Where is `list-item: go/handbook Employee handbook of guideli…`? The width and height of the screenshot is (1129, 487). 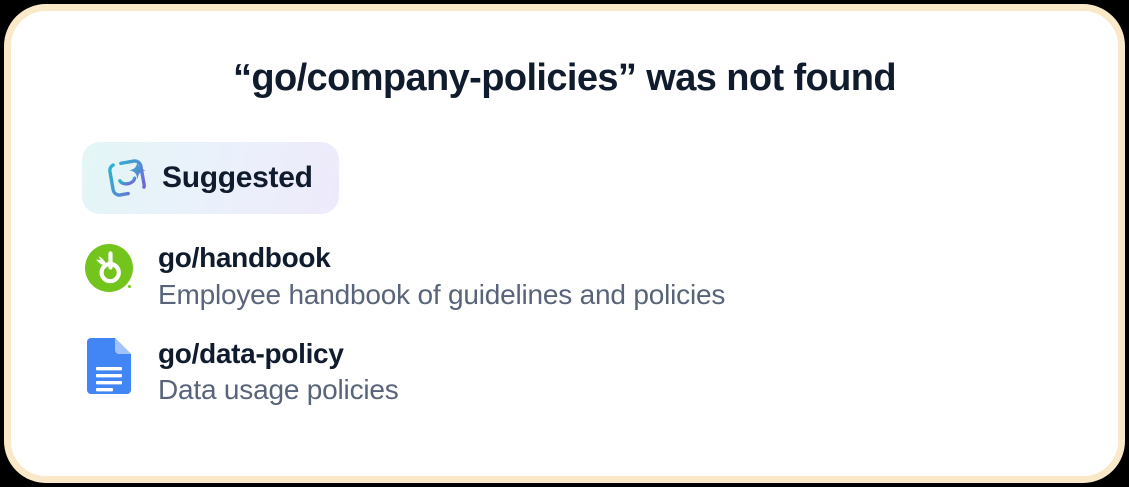
list-item: go/handbook Employee handbook of guideli… is located at coordinates (580, 276).